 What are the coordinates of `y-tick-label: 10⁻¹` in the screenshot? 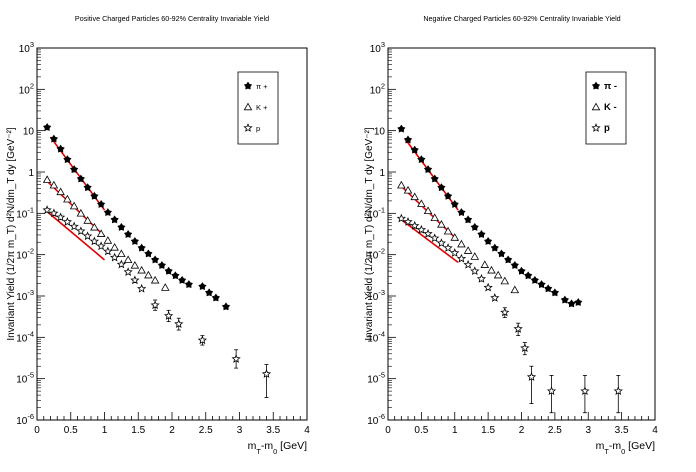 It's located at (376, 212).